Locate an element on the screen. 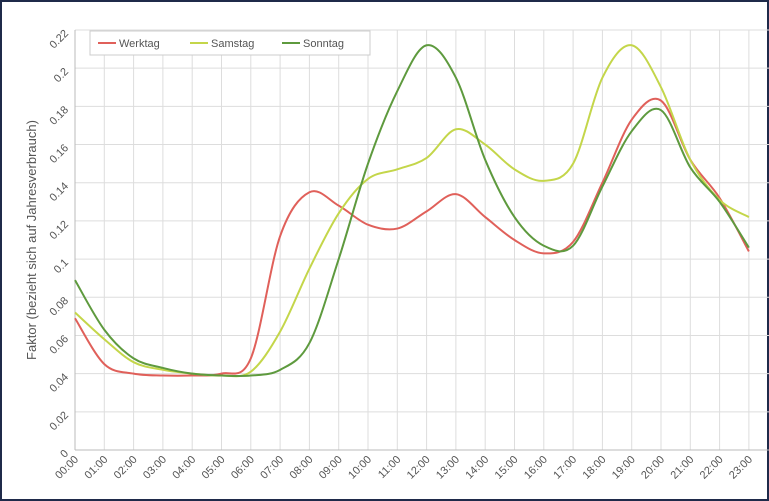 This screenshot has height=501, width=769. legend-box is located at coordinates (230, 43).